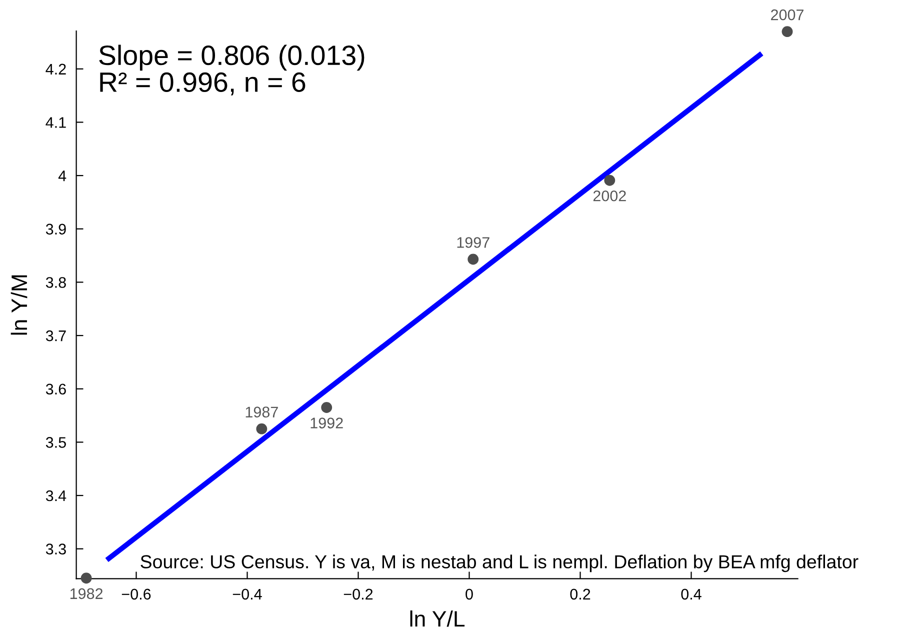 This screenshot has width=903, height=639. What do you see at coordinates (437, 618) in the screenshot?
I see `x-axis-title: ln Y/L` at bounding box center [437, 618].